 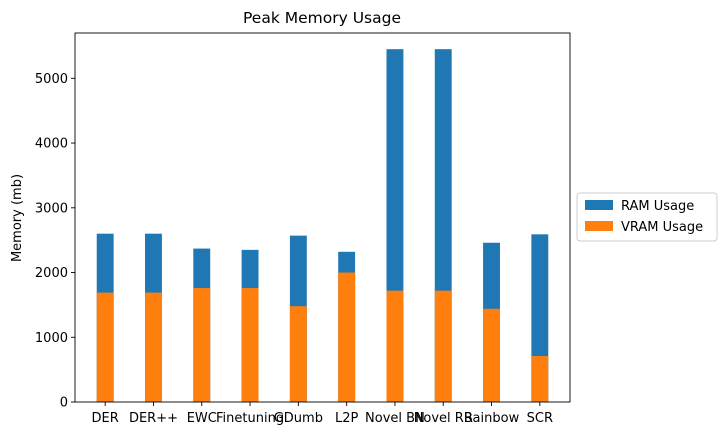 What do you see at coordinates (51, 79) in the screenshot?
I see `y-tick-label-5: 5000` at bounding box center [51, 79].